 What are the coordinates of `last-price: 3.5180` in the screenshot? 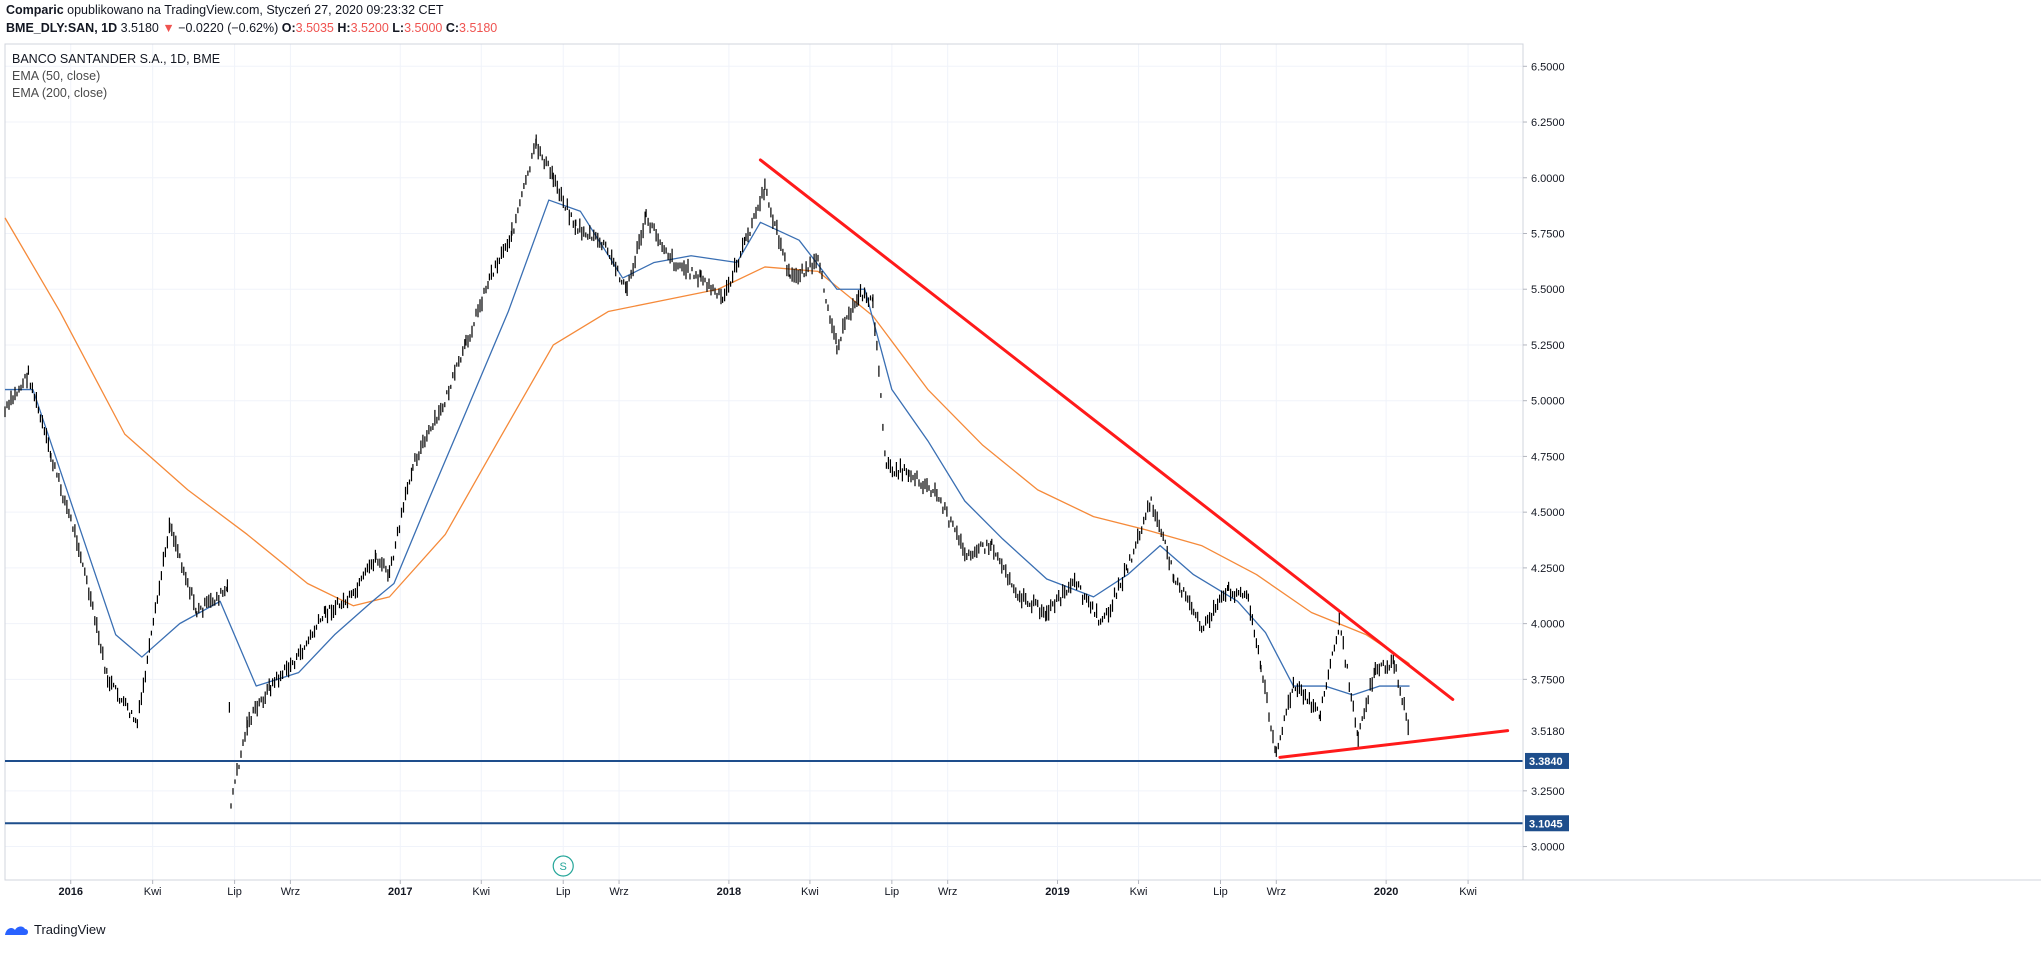 It's located at (139, 28).